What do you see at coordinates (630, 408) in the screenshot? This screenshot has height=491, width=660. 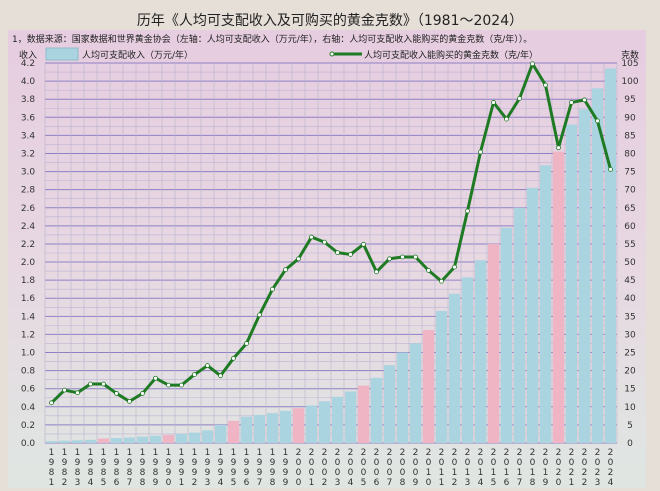 I see `right-tick-label: 10` at bounding box center [630, 408].